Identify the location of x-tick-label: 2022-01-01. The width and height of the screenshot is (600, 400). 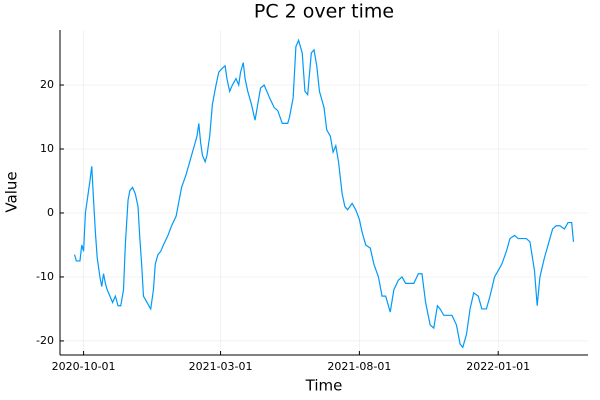
(498, 366).